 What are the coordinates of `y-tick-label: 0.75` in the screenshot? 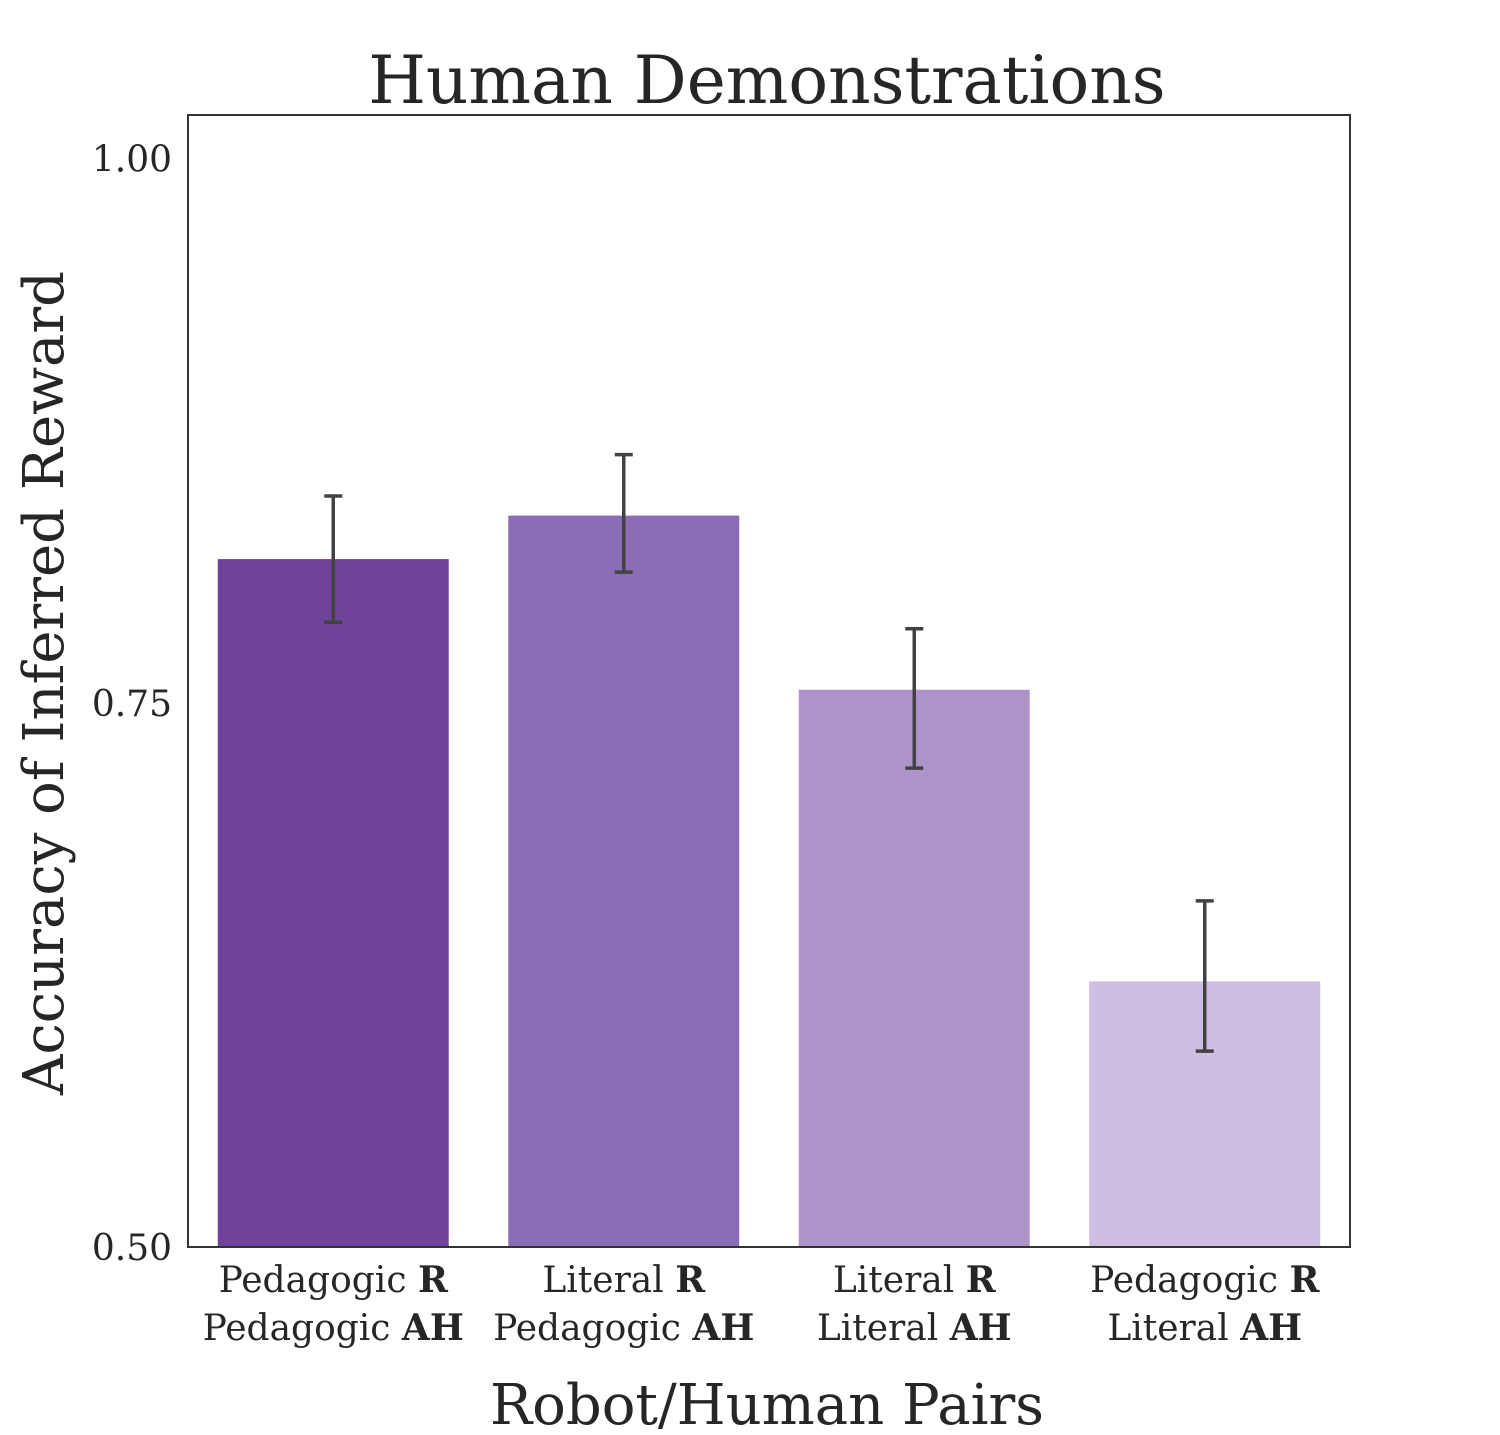 It's located at (132, 704).